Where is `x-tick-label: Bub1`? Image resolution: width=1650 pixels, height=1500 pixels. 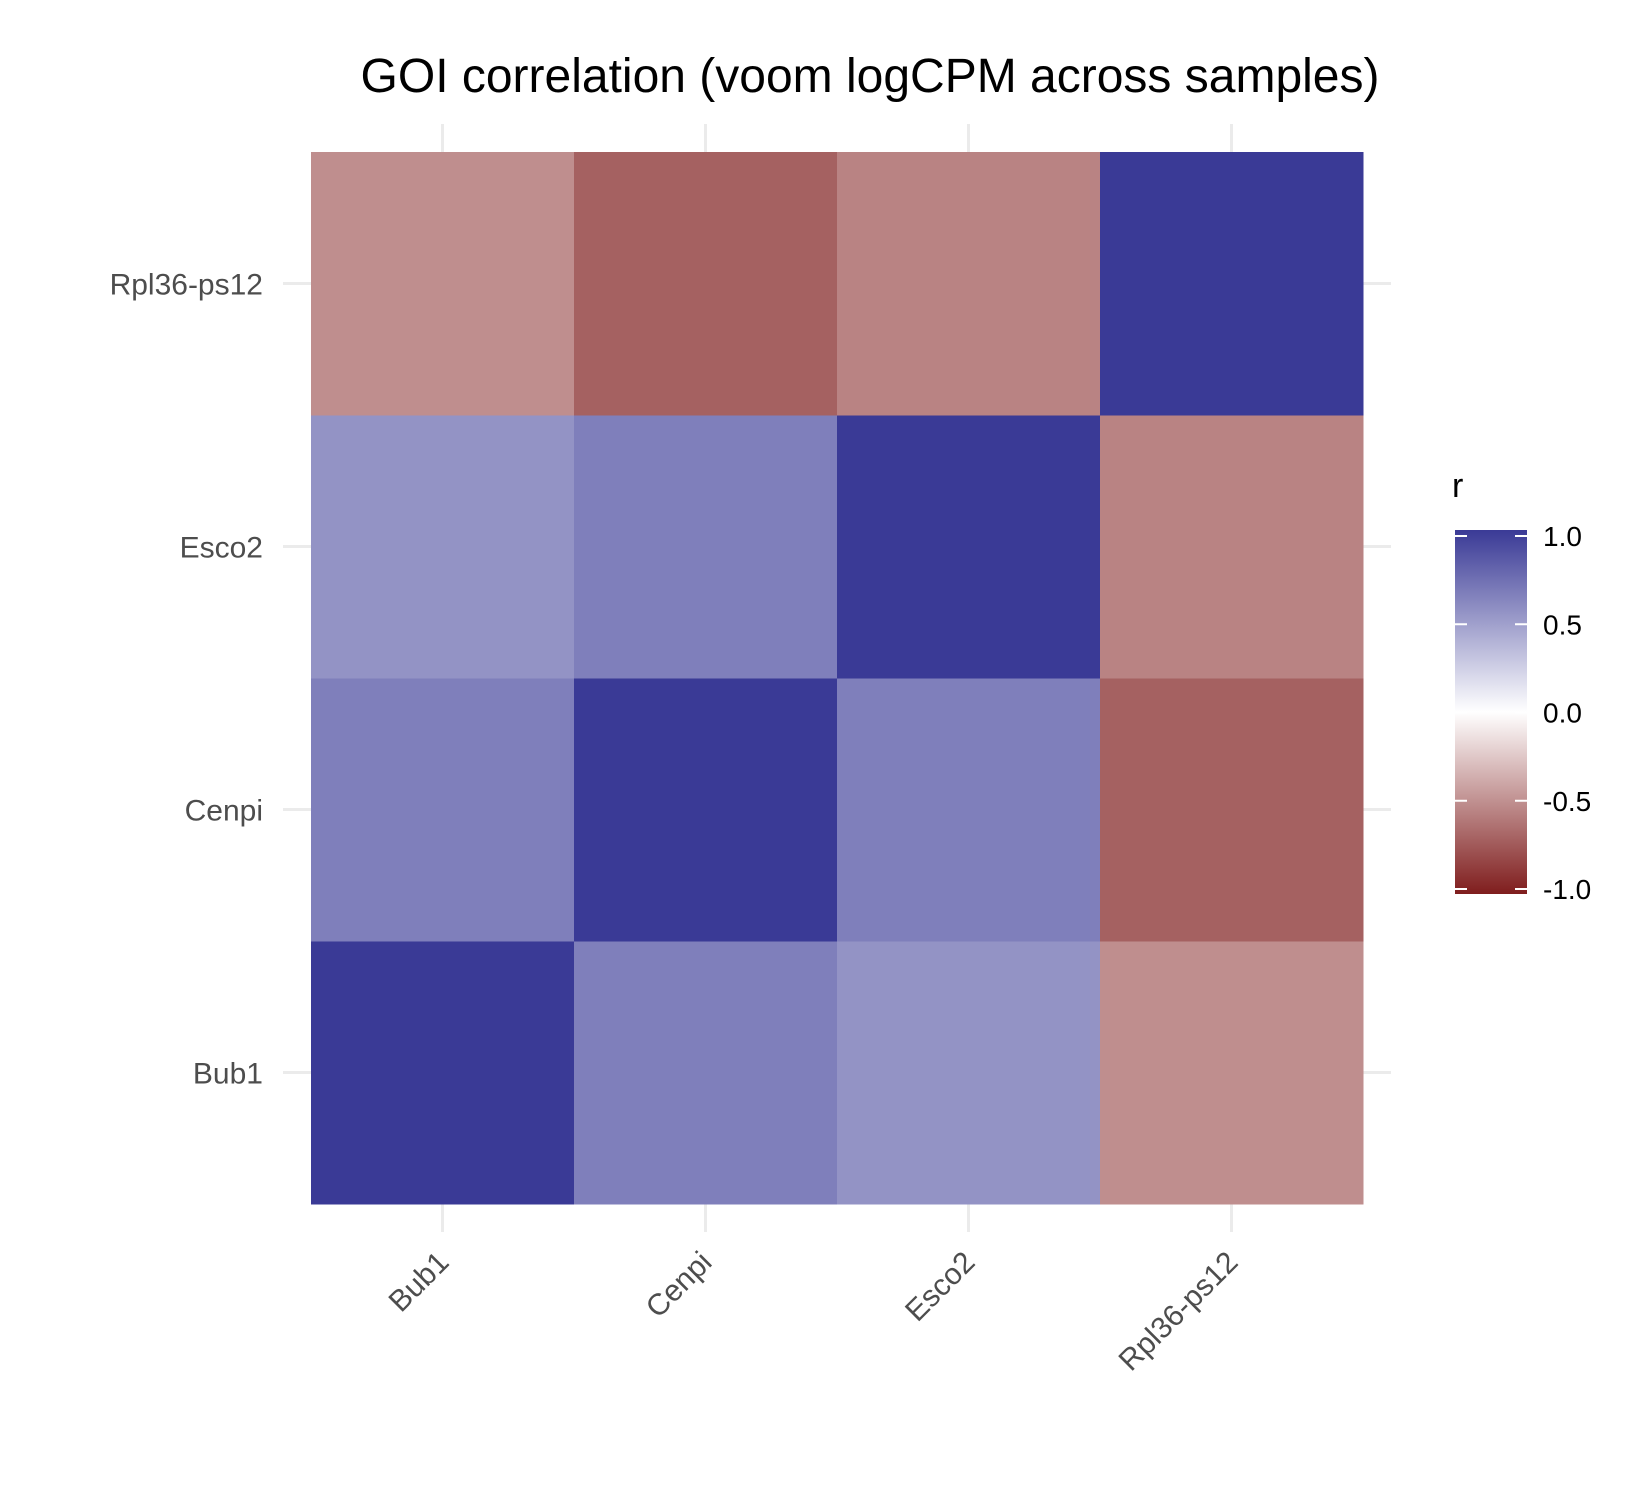 x-tick-label: Bub1 is located at coordinates (419, 1282).